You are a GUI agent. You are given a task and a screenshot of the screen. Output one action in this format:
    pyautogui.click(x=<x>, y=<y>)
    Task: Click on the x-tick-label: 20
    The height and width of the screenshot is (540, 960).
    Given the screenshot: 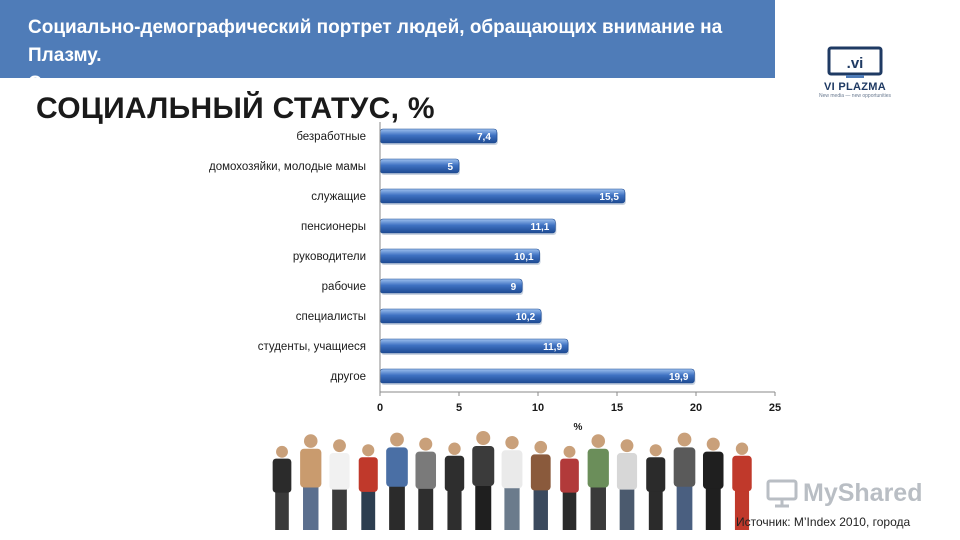 What is the action you would take?
    pyautogui.click(x=696, y=408)
    